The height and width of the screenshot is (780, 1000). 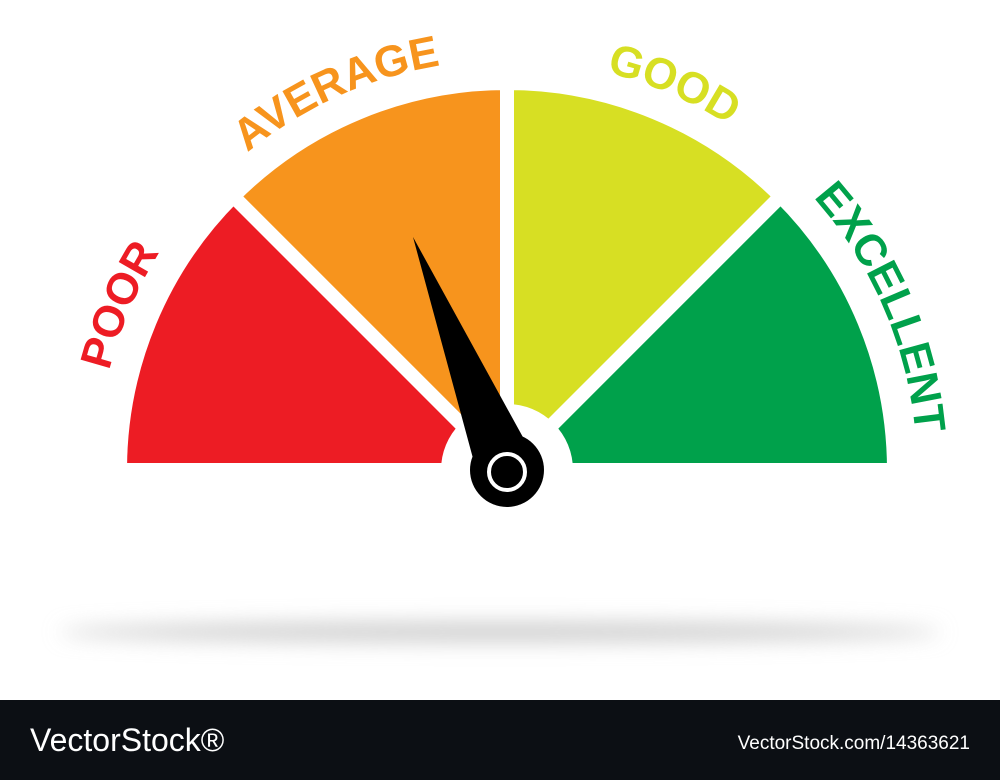 I want to click on footer-id: VectorStock.com/14363621, so click(x=854, y=743).